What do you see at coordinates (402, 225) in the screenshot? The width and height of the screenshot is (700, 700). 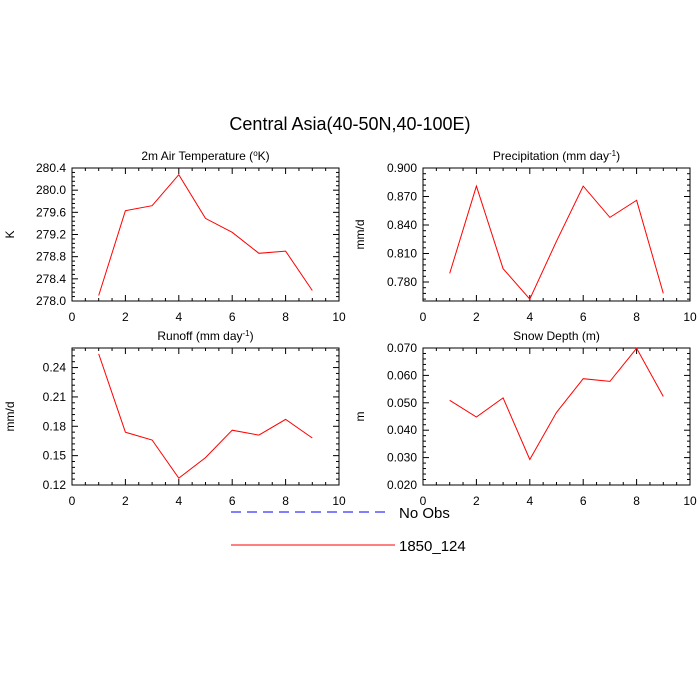 I see `y-tick-label: 0.840` at bounding box center [402, 225].